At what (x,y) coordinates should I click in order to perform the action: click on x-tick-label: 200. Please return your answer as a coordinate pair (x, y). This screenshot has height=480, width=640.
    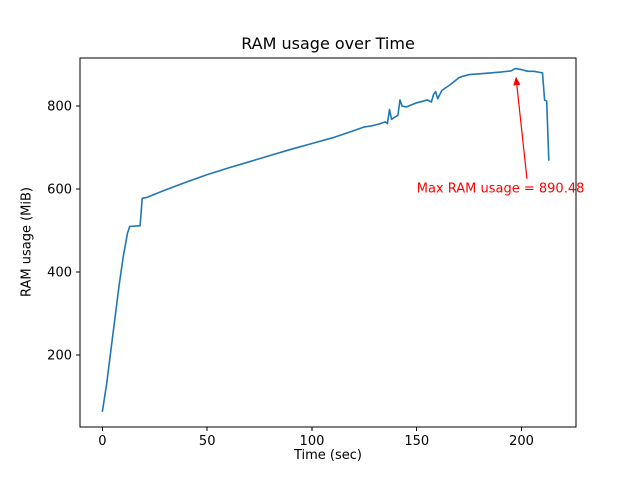
    Looking at the image, I should click on (521, 441).